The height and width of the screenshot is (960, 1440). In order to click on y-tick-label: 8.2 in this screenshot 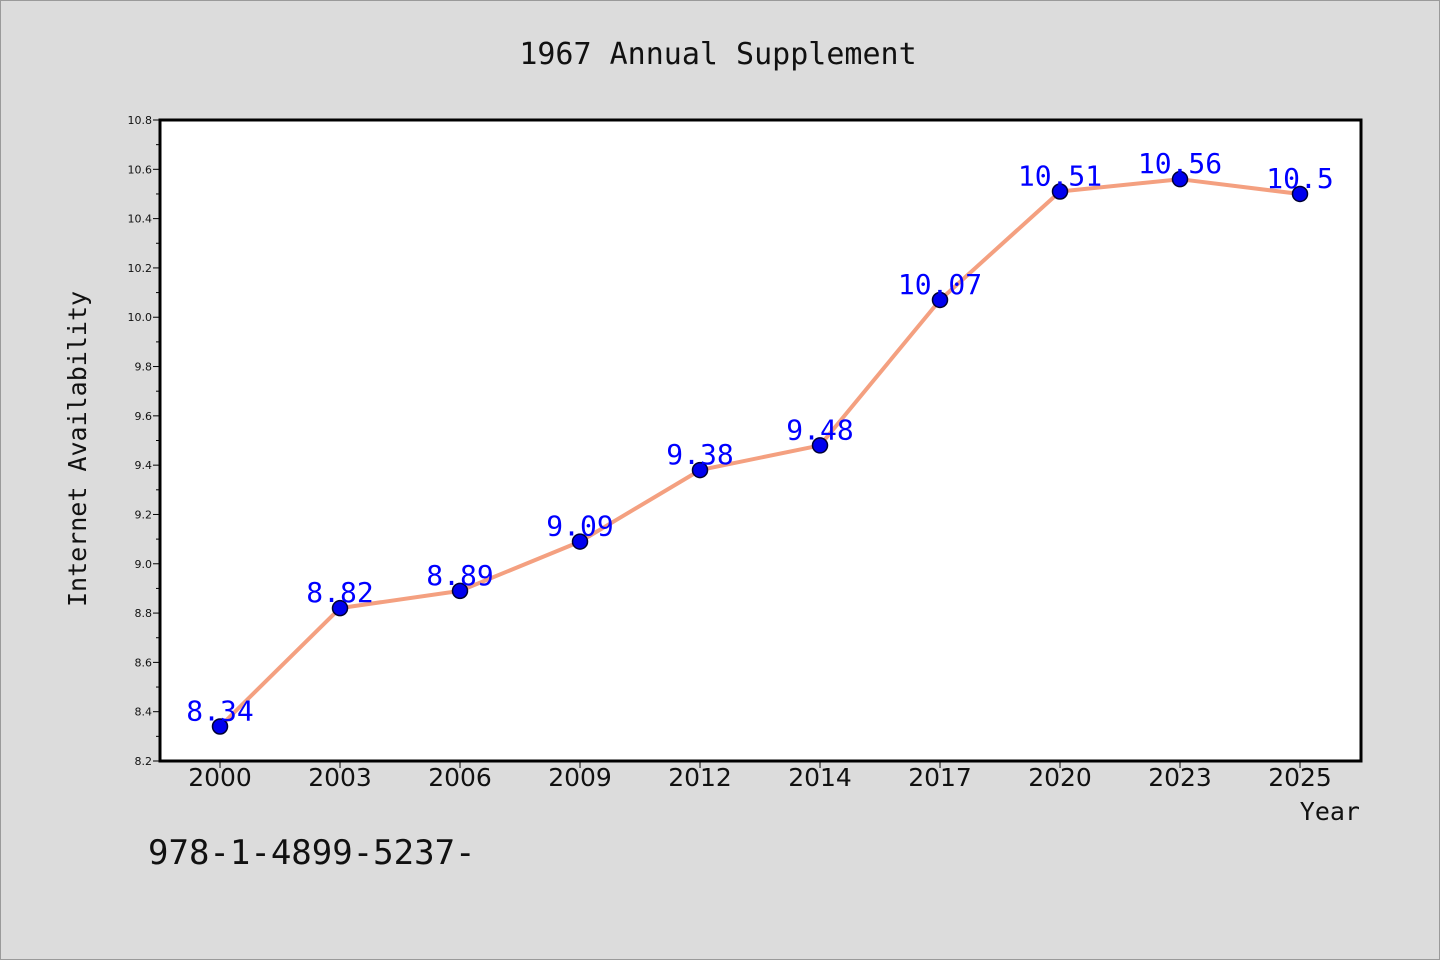, I will do `click(144, 761)`.